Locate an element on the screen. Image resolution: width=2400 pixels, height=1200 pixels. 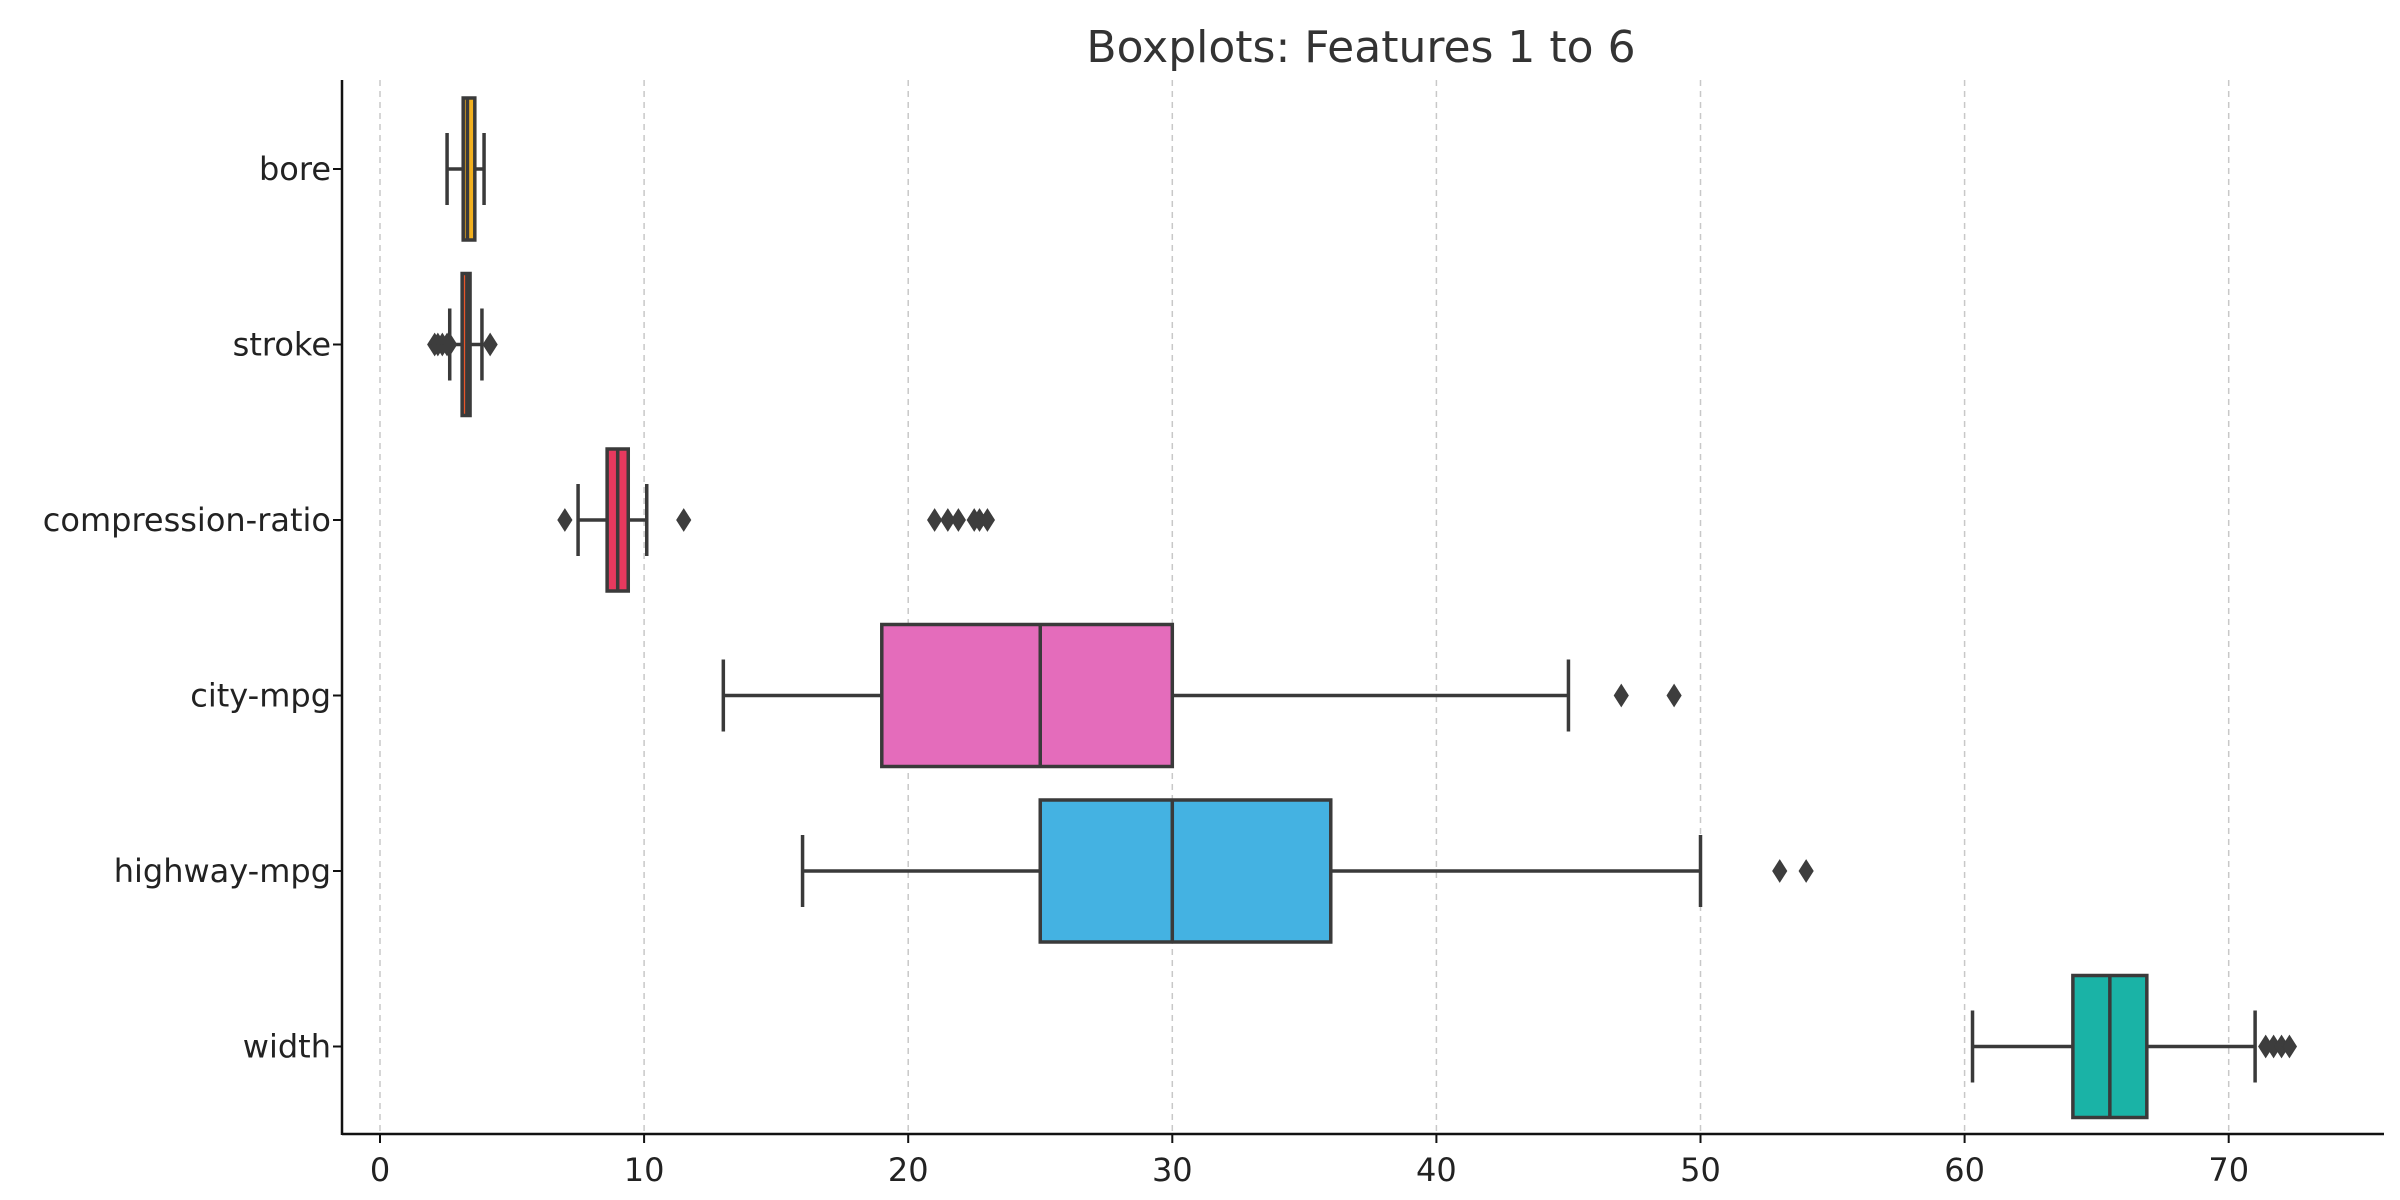
boxplot-stroke is located at coordinates (462, 344).